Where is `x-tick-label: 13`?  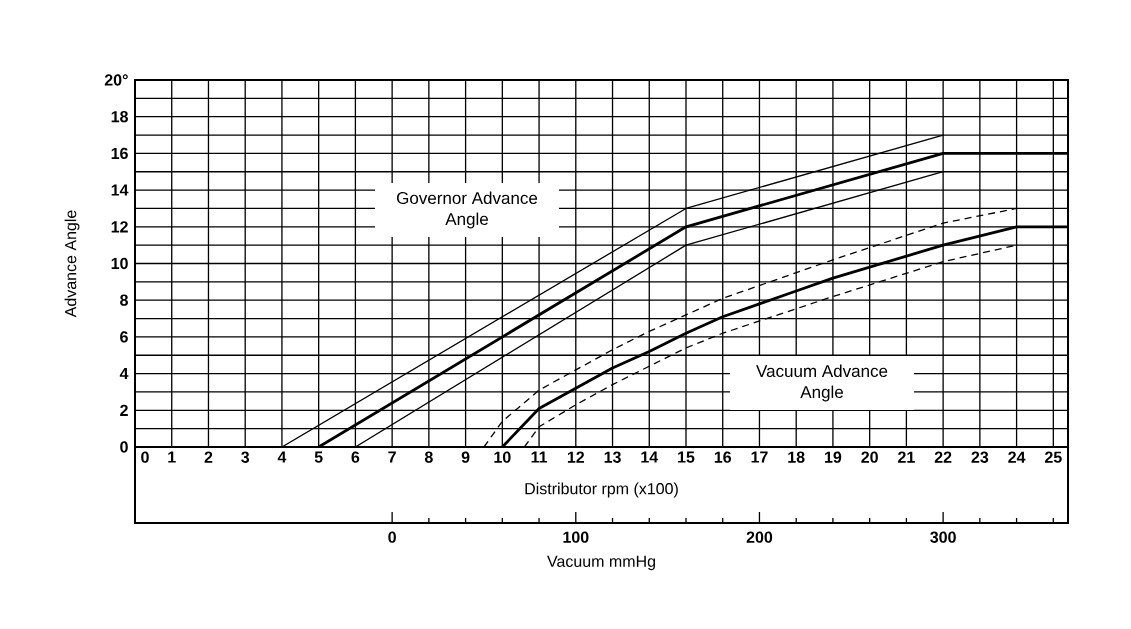
x-tick-label: 13 is located at coordinates (612, 457).